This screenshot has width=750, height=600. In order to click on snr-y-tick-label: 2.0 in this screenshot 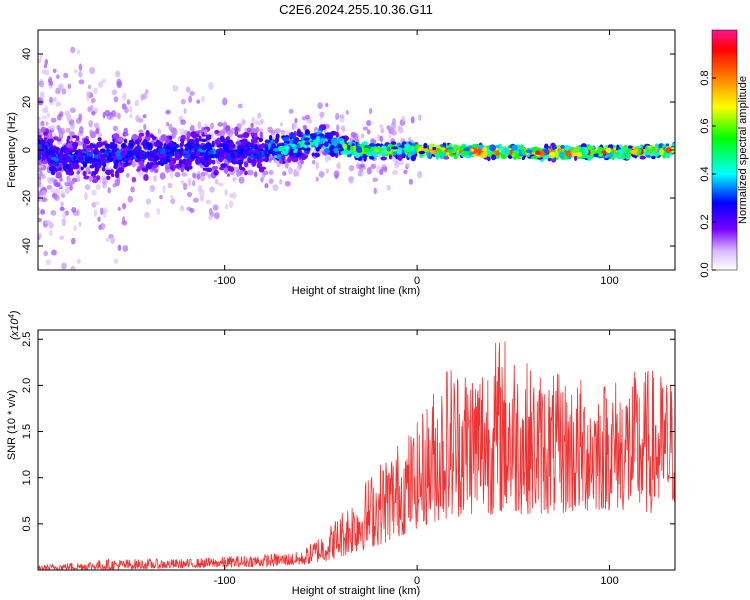, I will do `click(27, 385)`.